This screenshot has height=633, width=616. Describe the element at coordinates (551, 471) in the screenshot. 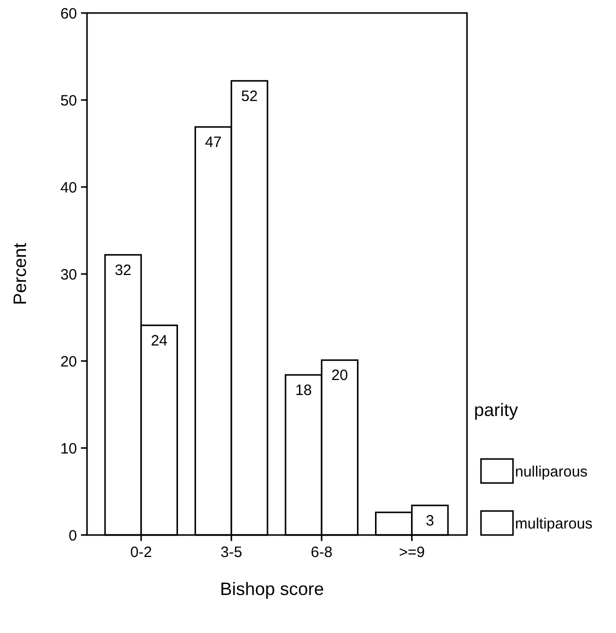

I see `legend-label: nulliparous` at that location.